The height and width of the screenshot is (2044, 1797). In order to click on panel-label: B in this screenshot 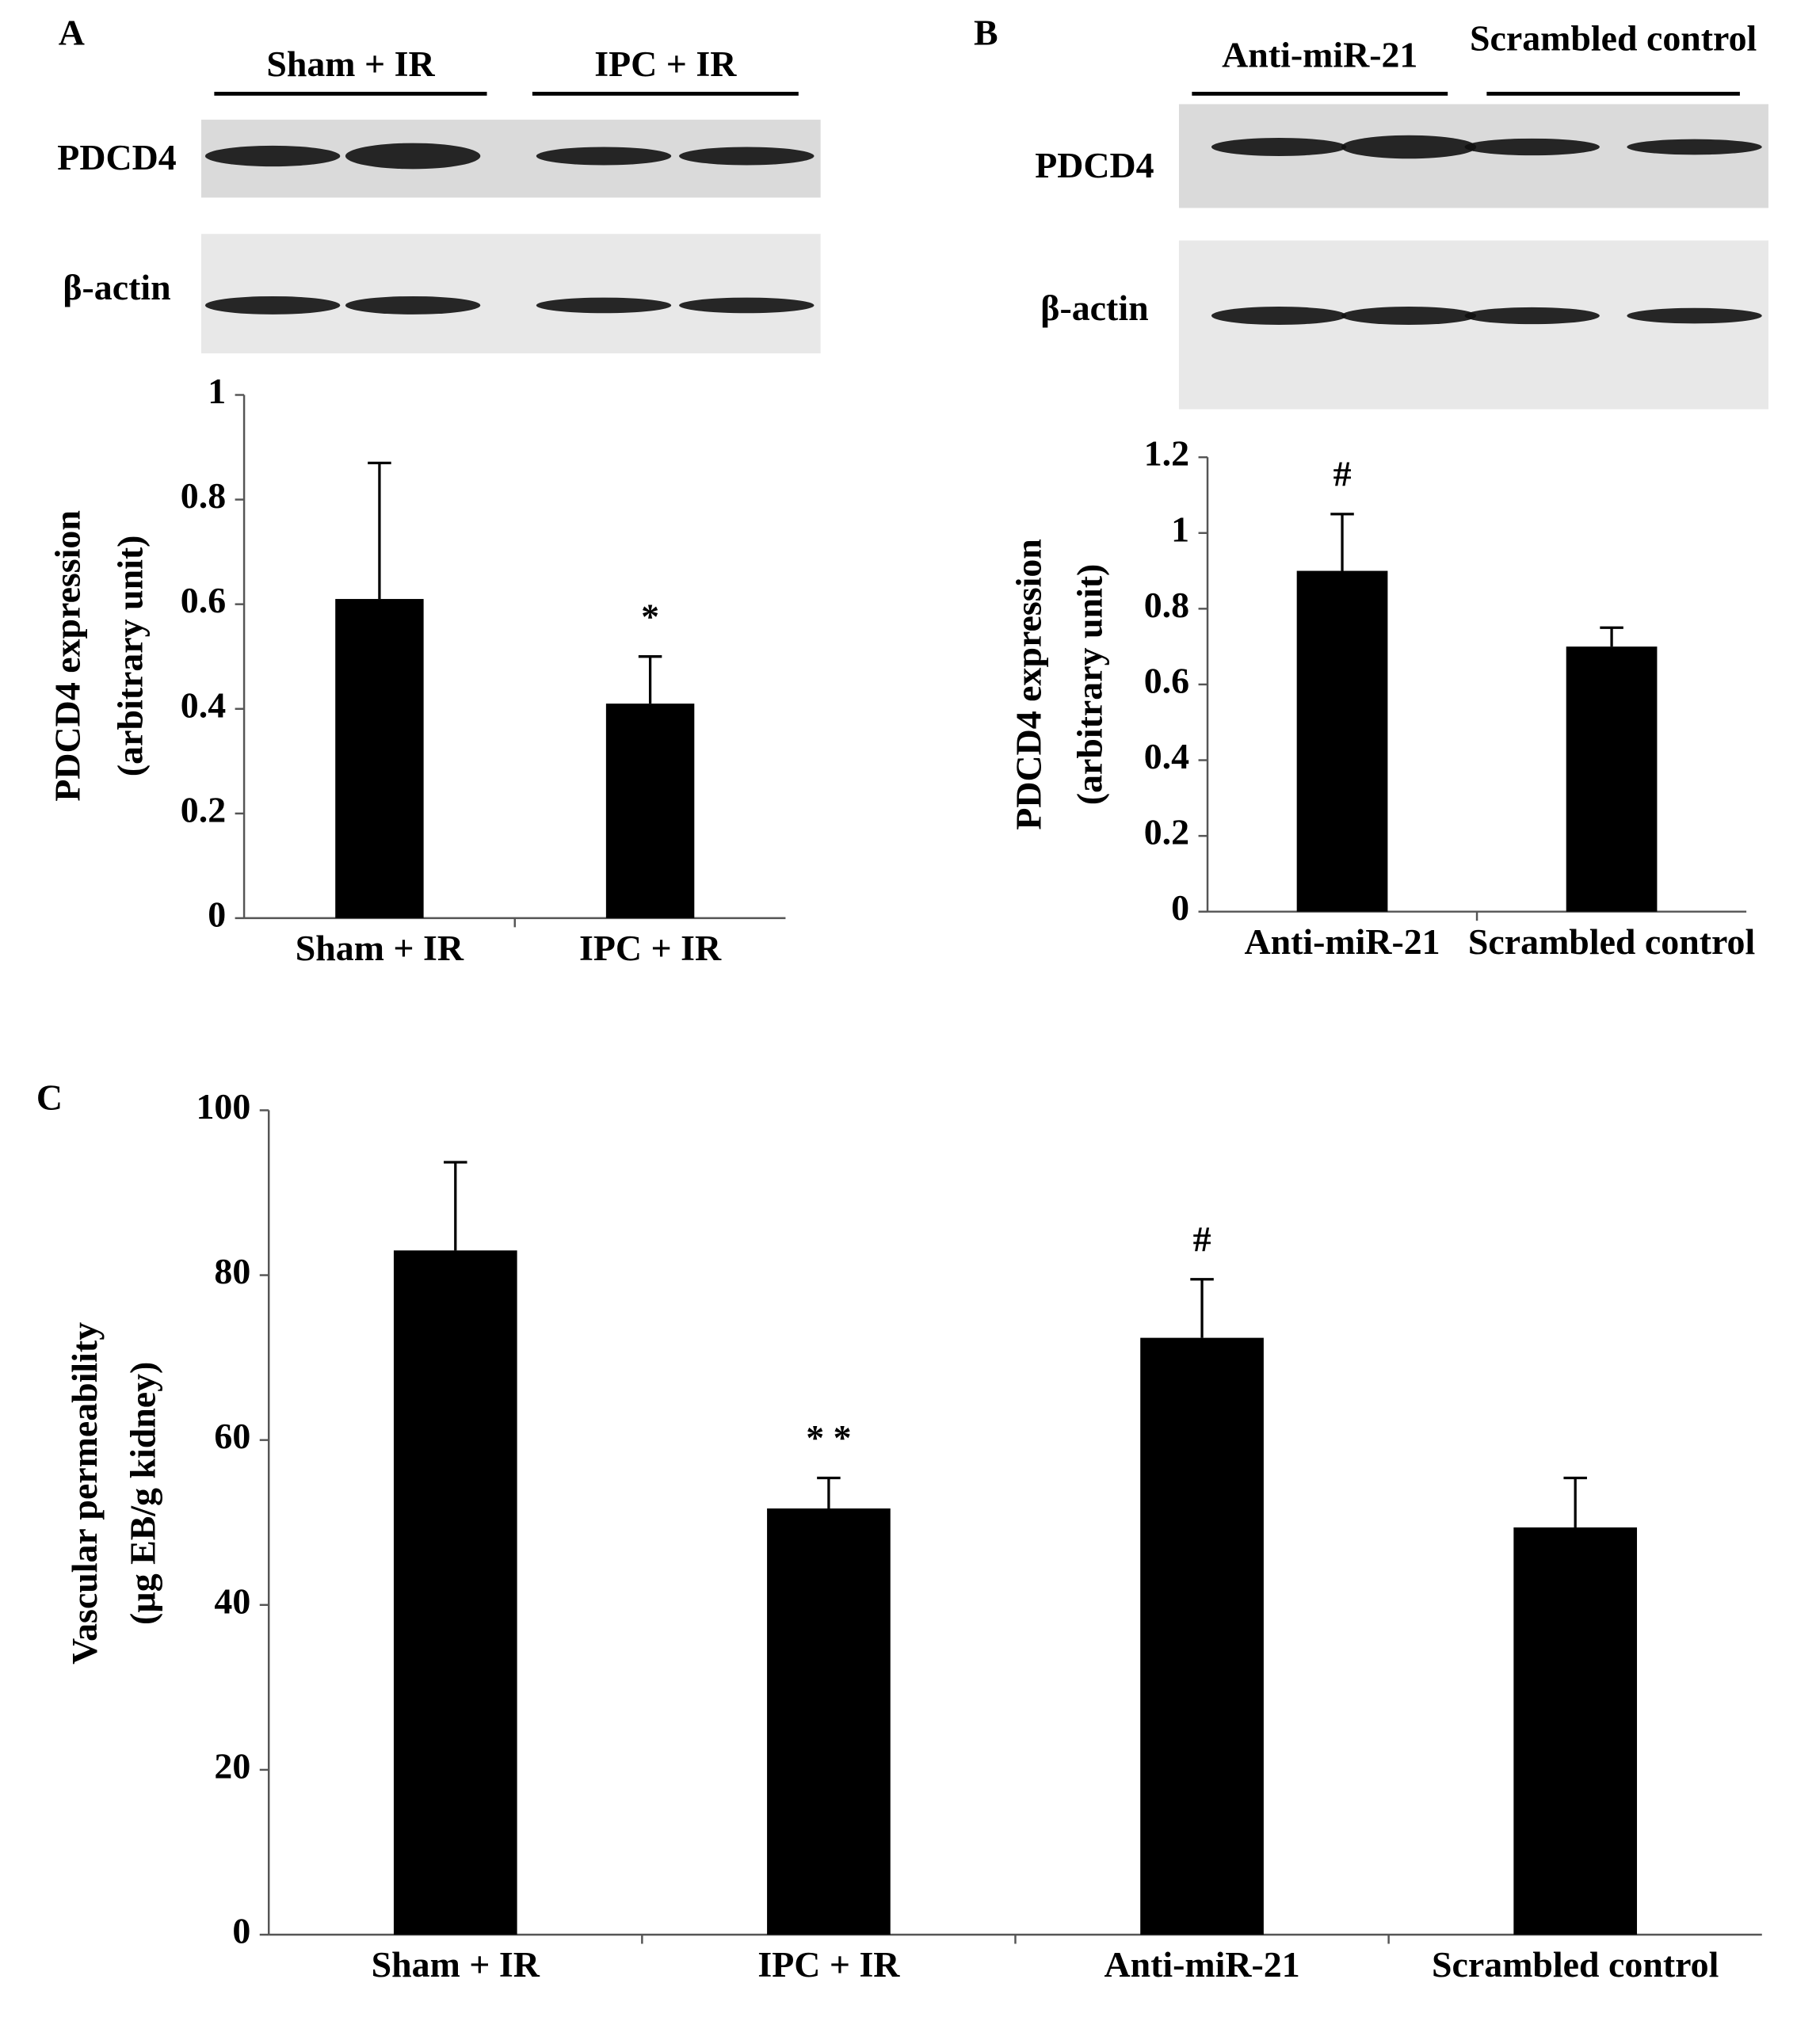, I will do `click(986, 33)`.